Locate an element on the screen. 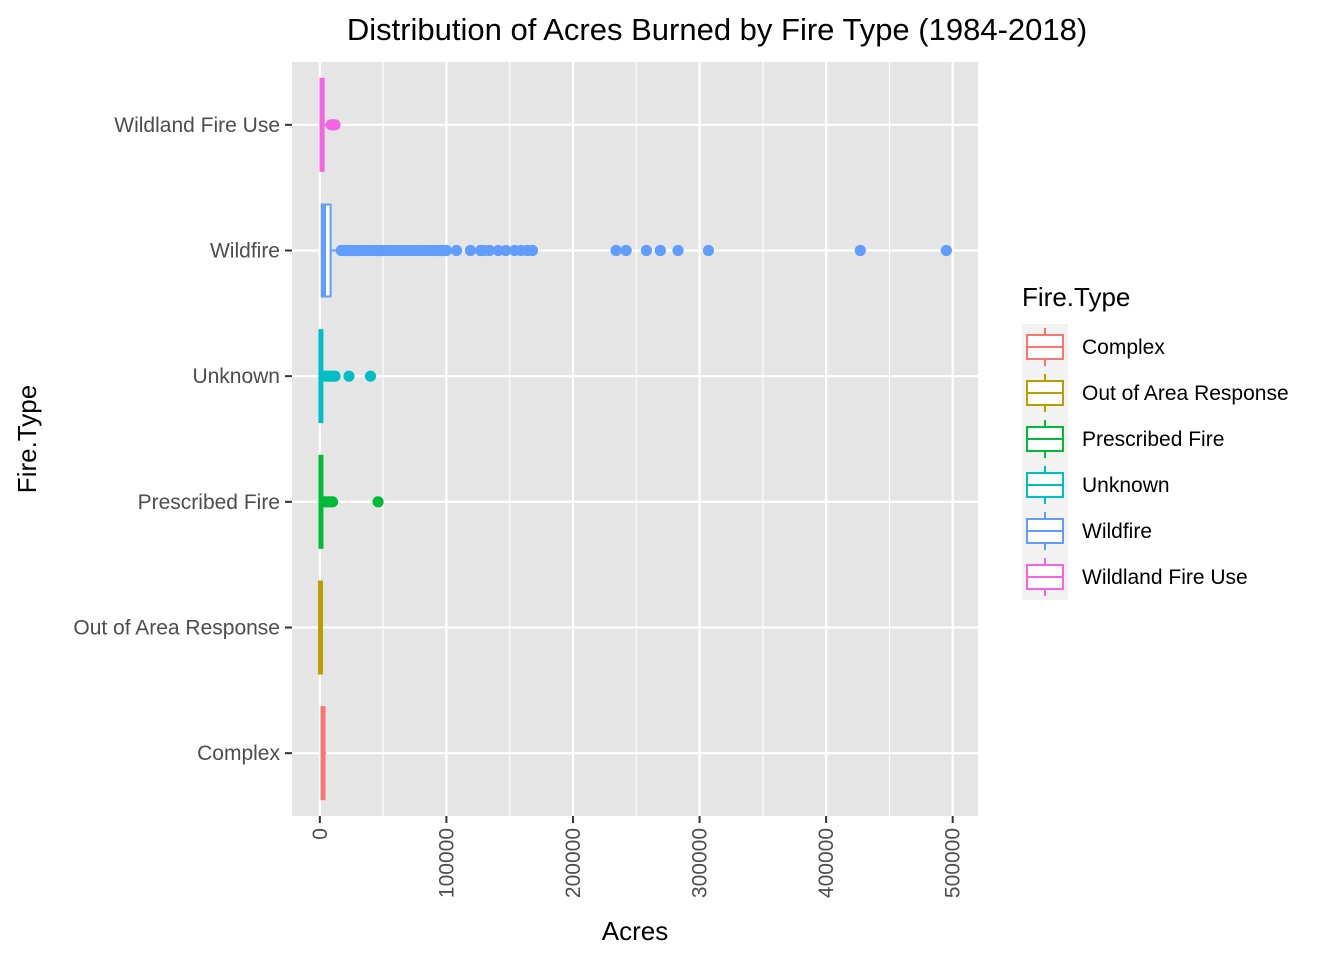  legend-item-wildfire: Wildfire is located at coordinates (1089, 531).